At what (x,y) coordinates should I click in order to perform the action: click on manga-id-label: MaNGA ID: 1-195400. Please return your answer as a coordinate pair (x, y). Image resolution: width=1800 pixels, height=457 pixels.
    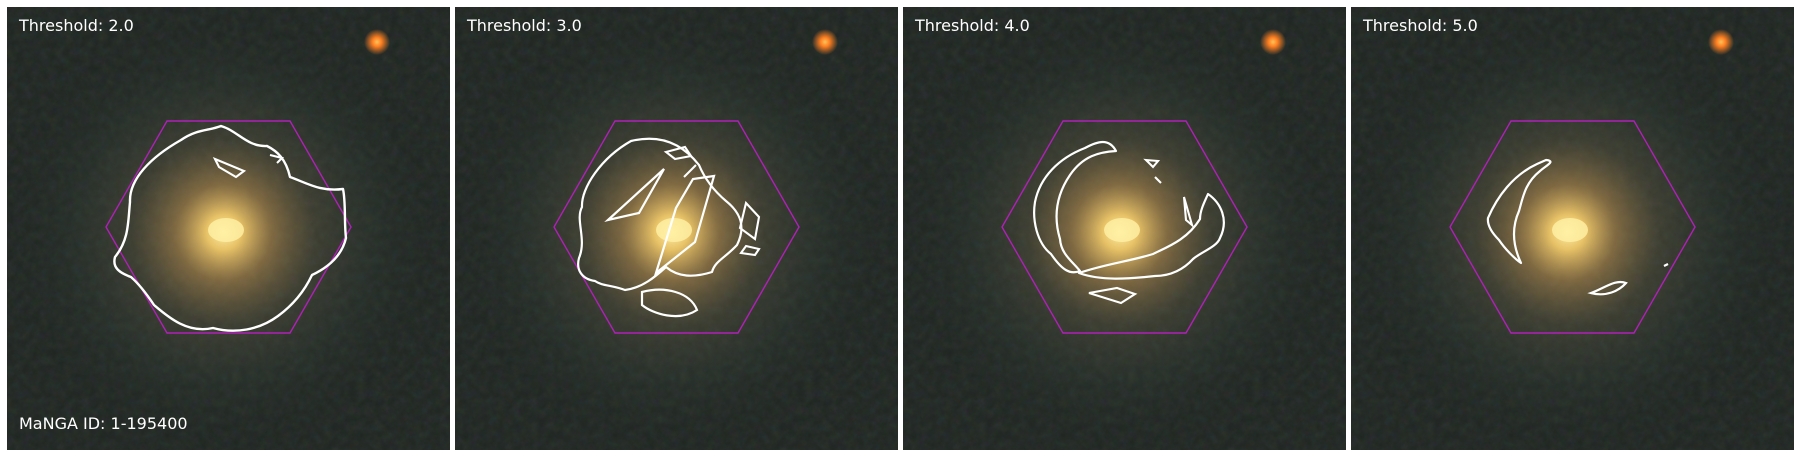
    Looking at the image, I should click on (103, 423).